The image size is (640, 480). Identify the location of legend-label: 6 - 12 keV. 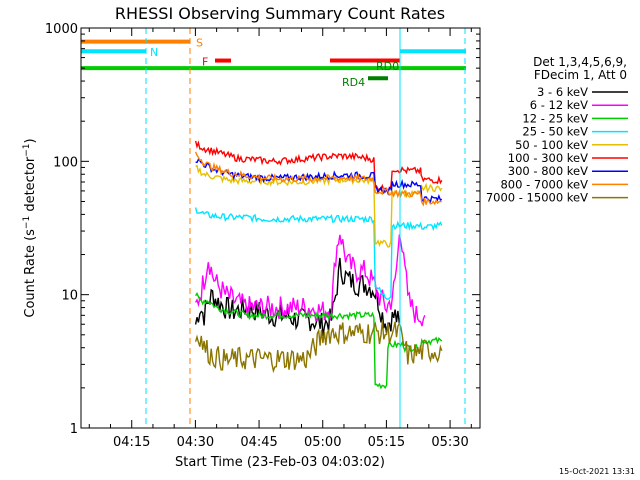
(559, 105).